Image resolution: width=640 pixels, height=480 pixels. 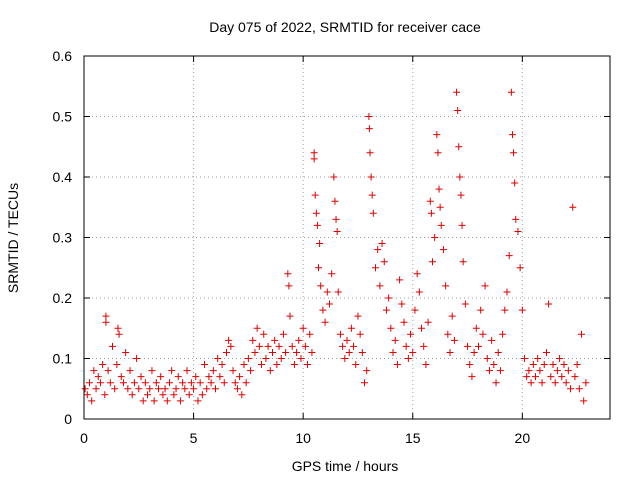 I want to click on y-tick-label: 0, so click(x=68, y=419).